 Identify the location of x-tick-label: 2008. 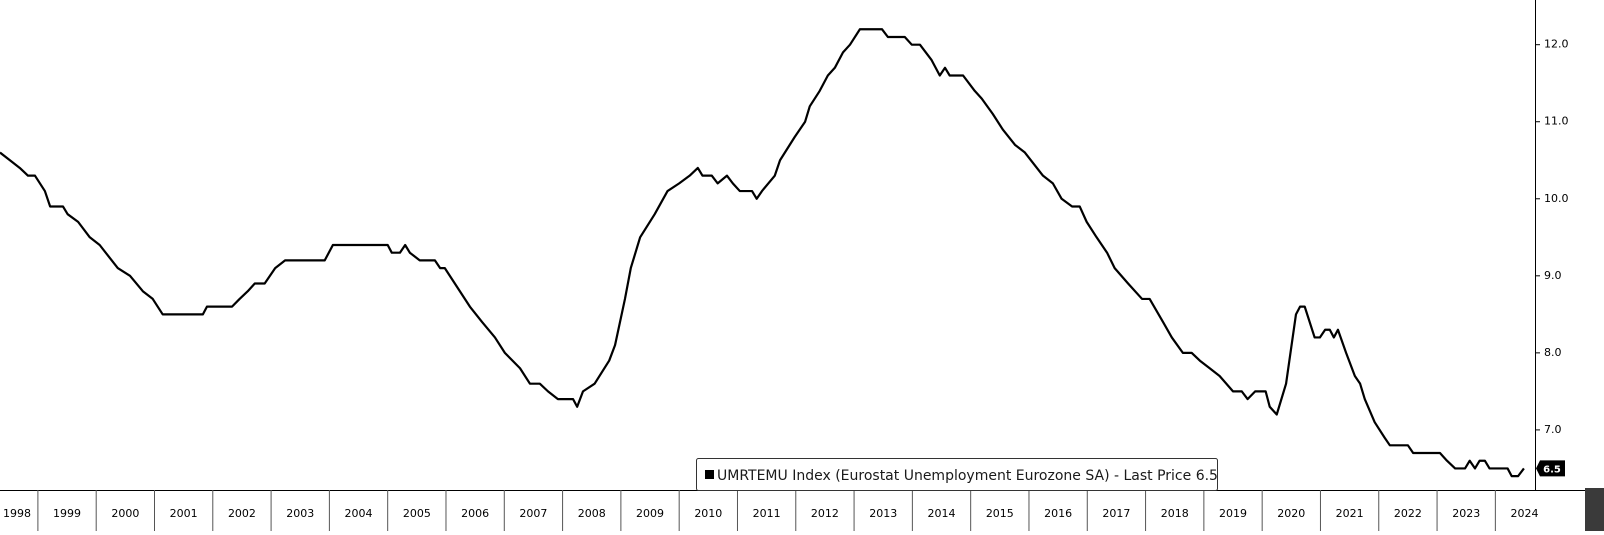
(592, 513).